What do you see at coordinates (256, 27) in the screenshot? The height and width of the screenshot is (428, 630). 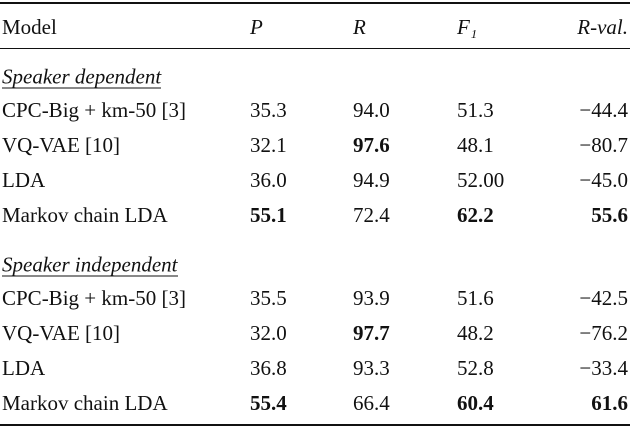 I see `column-header: P` at bounding box center [256, 27].